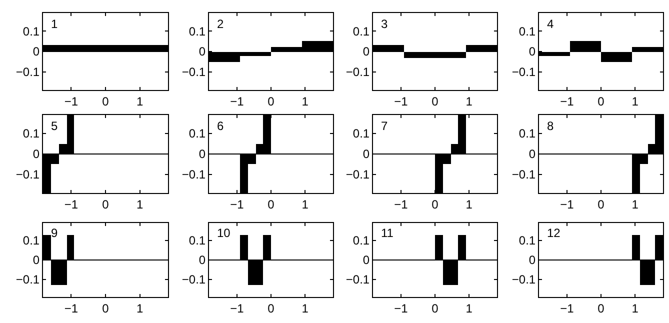 This screenshot has width=669, height=323. I want to click on chart-title: 10, so click(224, 233).